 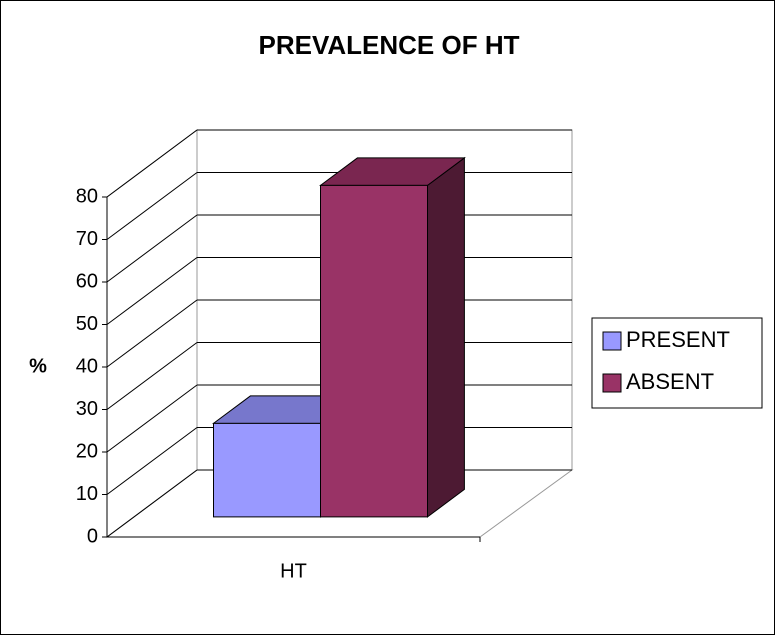 What do you see at coordinates (87, 239) in the screenshot?
I see `y-tick-label: 70` at bounding box center [87, 239].